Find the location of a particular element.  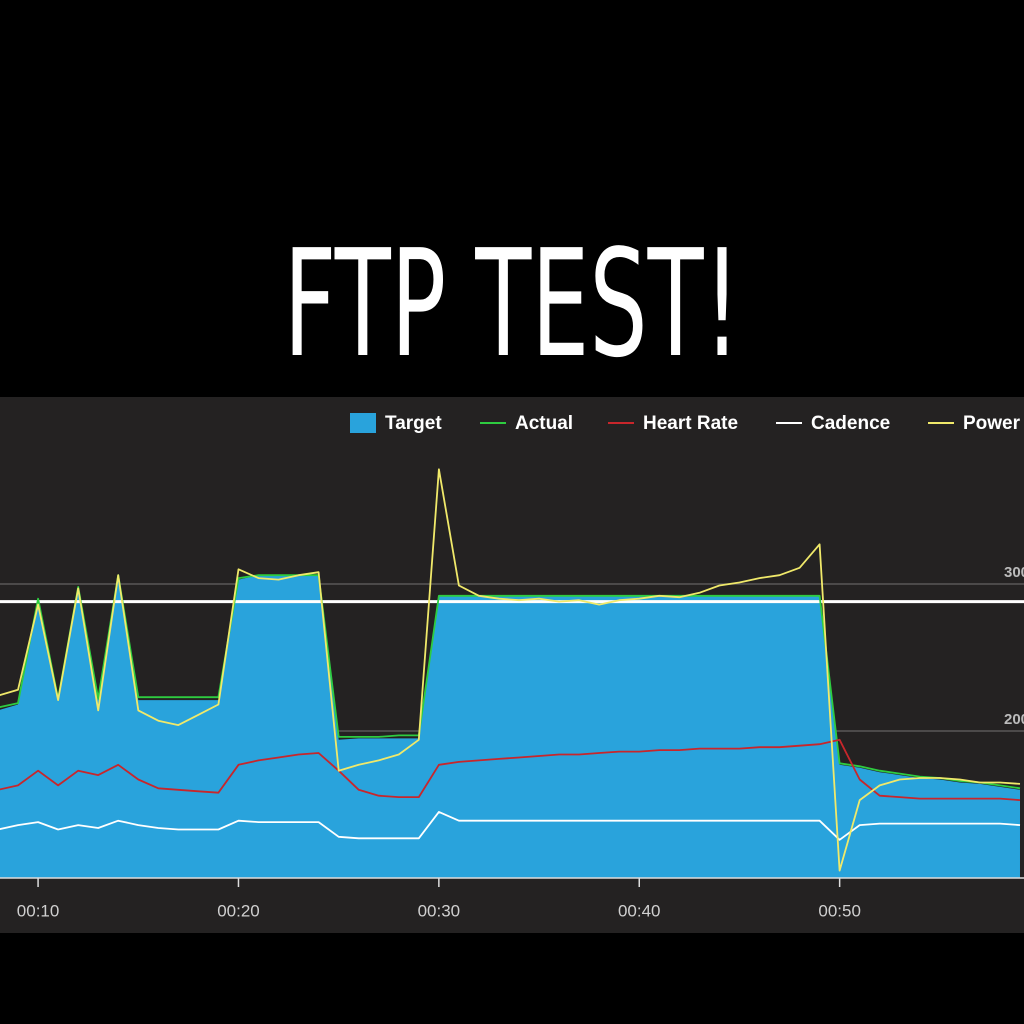

y-tick-label: 200 is located at coordinates (1014, 719).